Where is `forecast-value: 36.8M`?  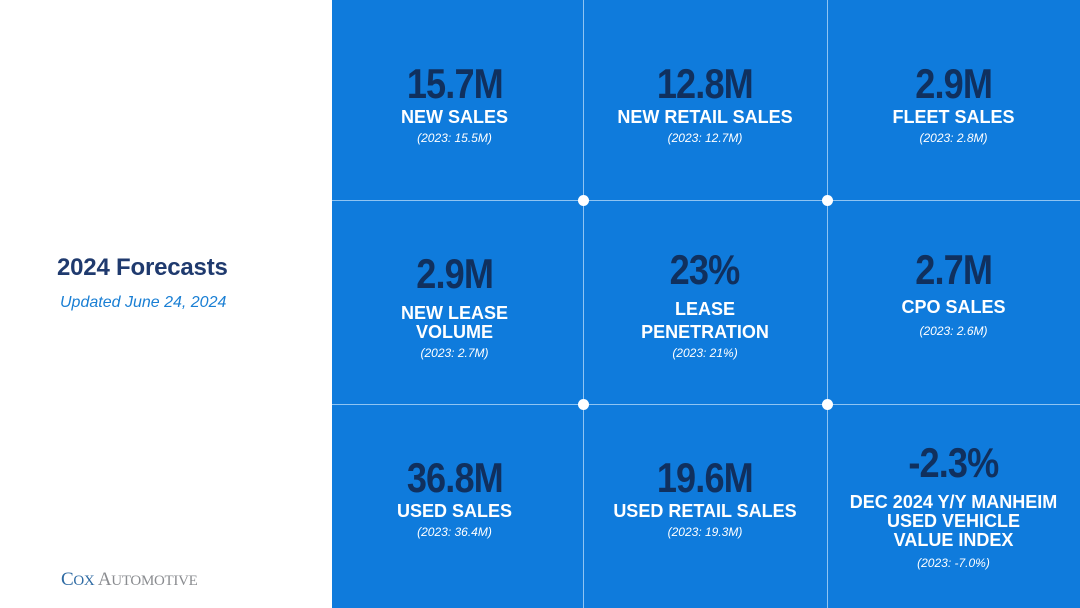 forecast-value: 36.8M is located at coordinates (454, 477).